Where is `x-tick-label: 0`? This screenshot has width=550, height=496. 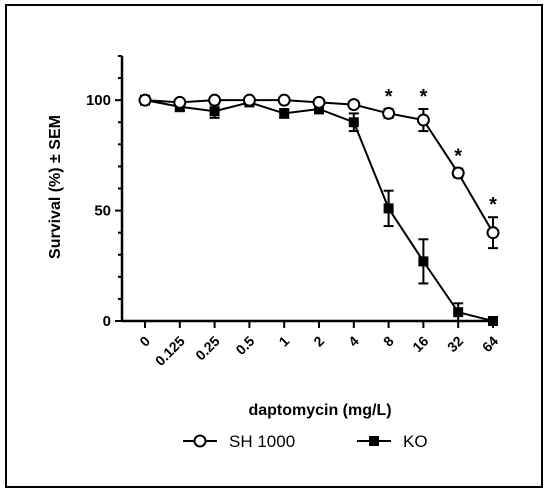
x-tick-label: 0 is located at coordinates (144, 341).